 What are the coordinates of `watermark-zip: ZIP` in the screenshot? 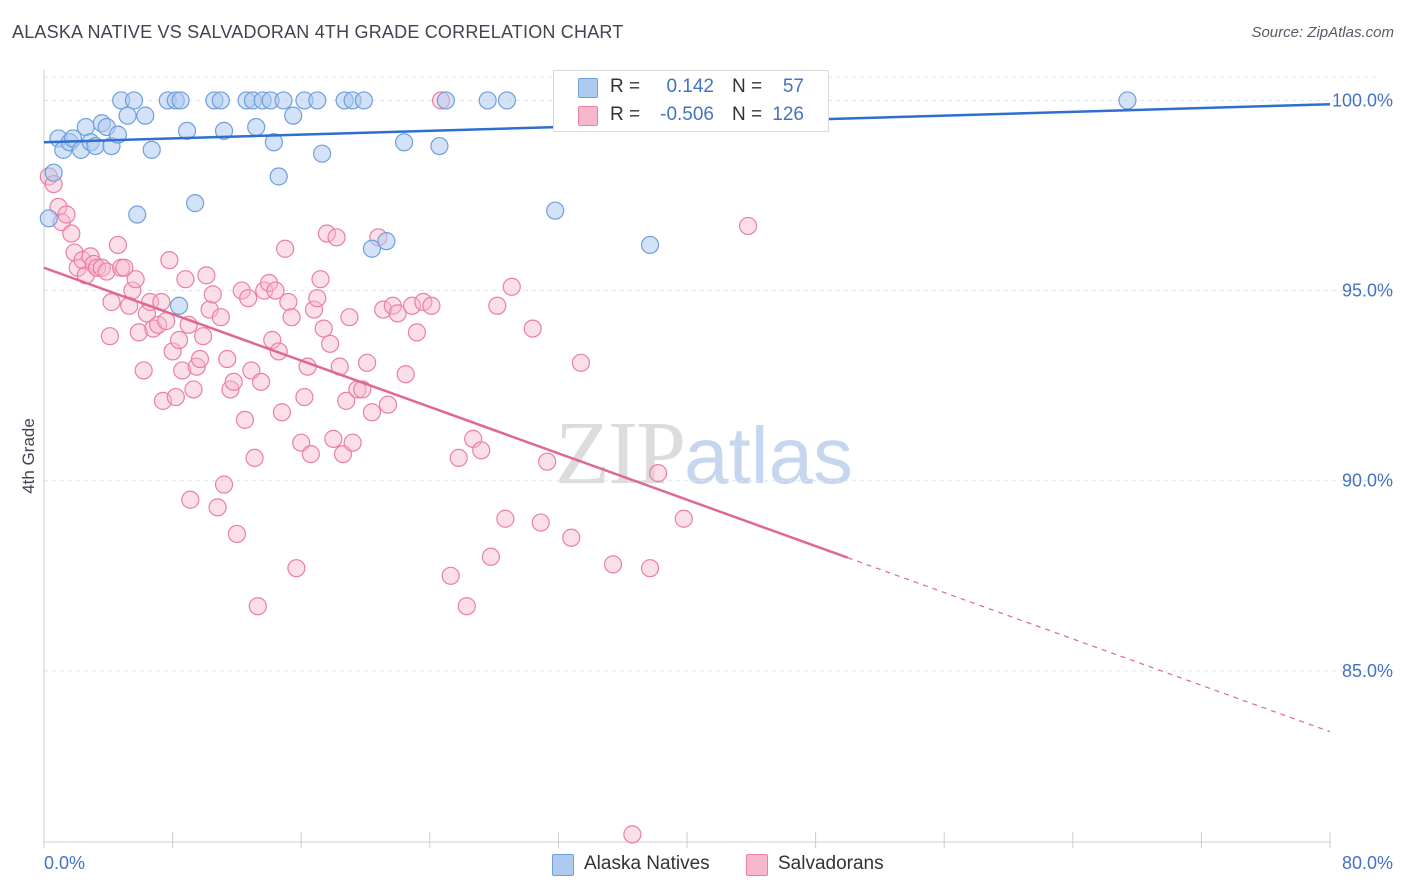 It's located at (620, 453).